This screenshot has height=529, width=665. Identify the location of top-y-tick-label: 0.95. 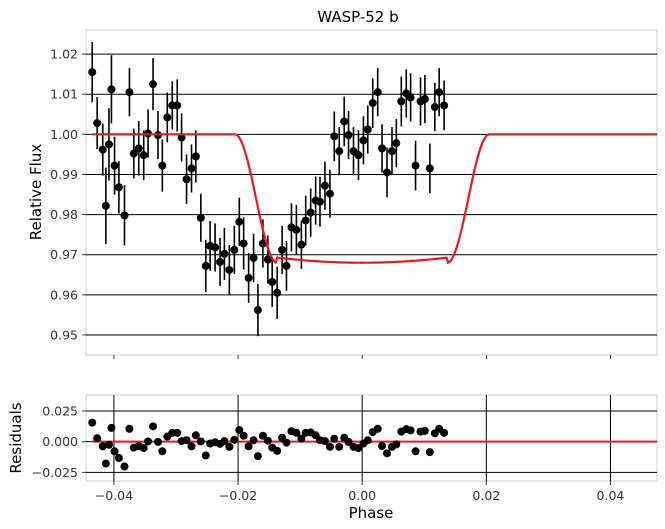
(64, 334).